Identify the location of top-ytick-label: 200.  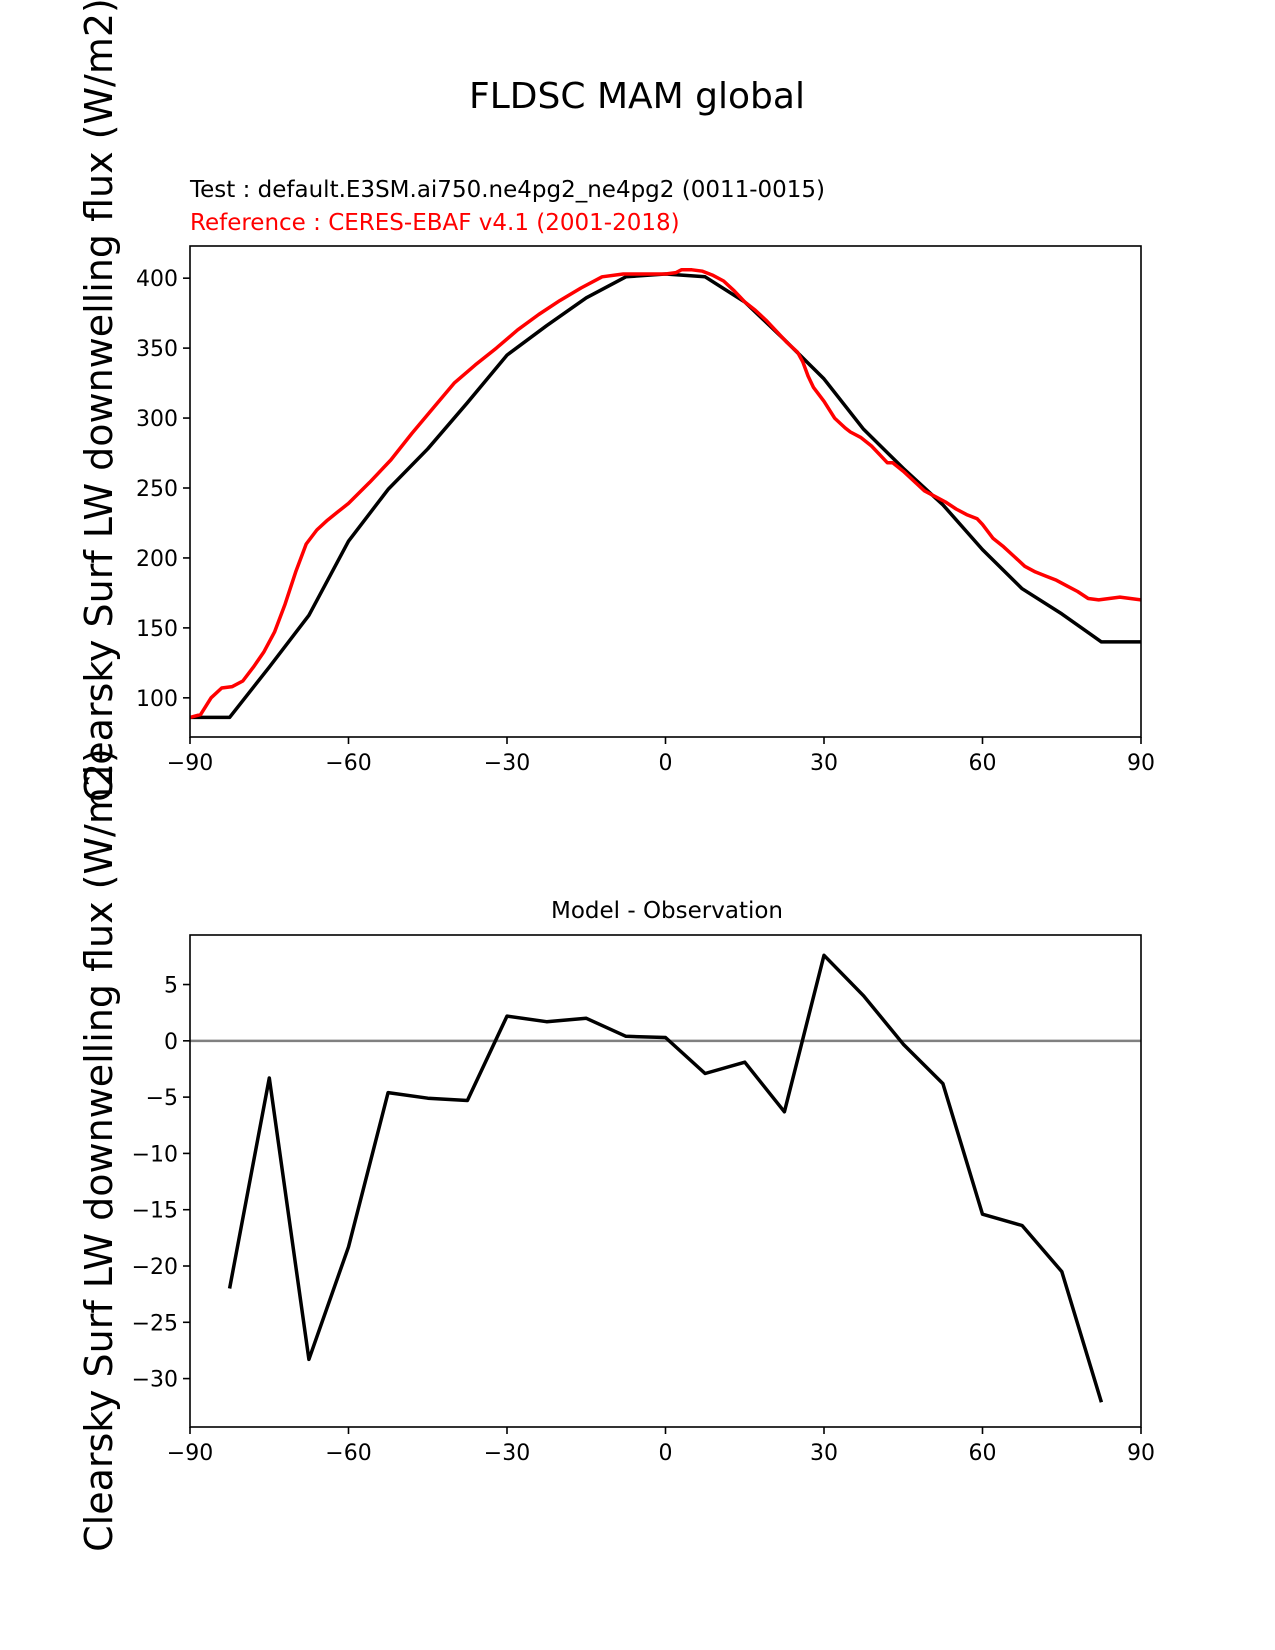
(157, 559).